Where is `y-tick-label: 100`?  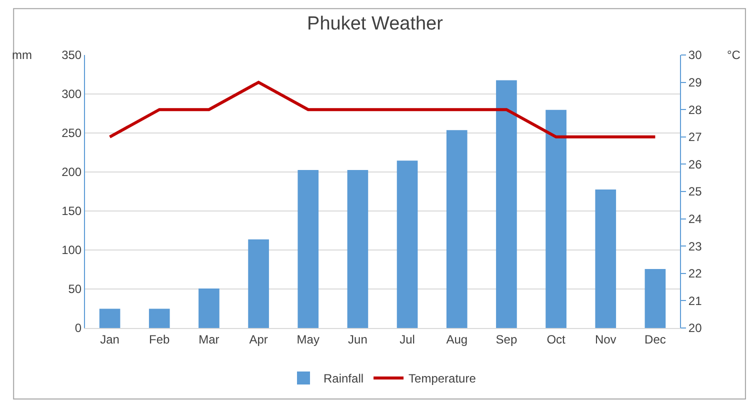 y-tick-label: 100 is located at coordinates (72, 250).